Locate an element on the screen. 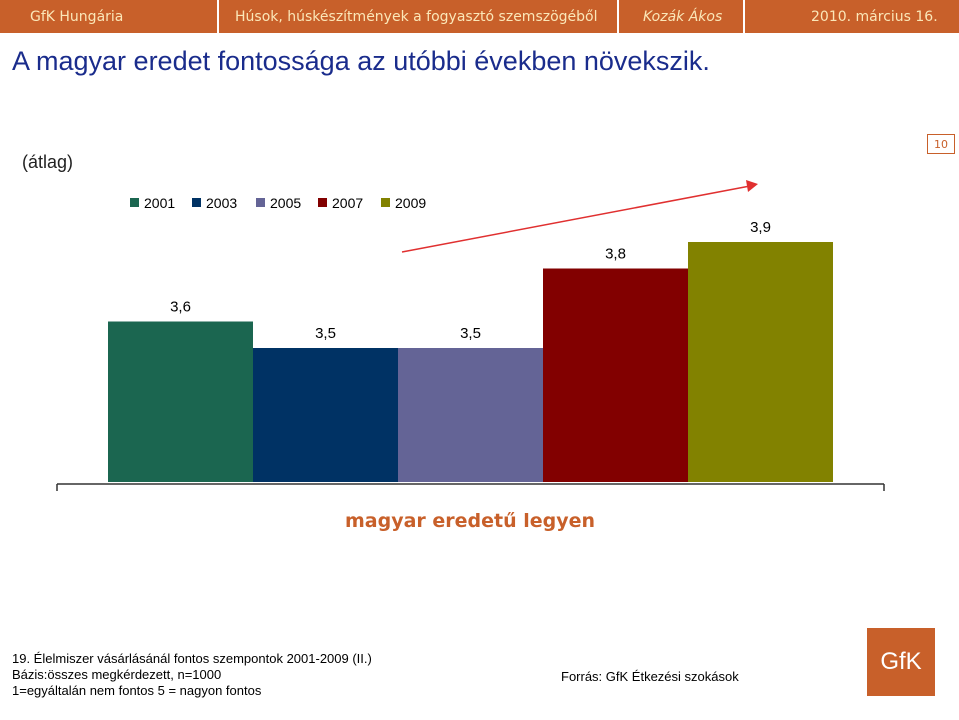  page-number: 10 is located at coordinates (941, 144).